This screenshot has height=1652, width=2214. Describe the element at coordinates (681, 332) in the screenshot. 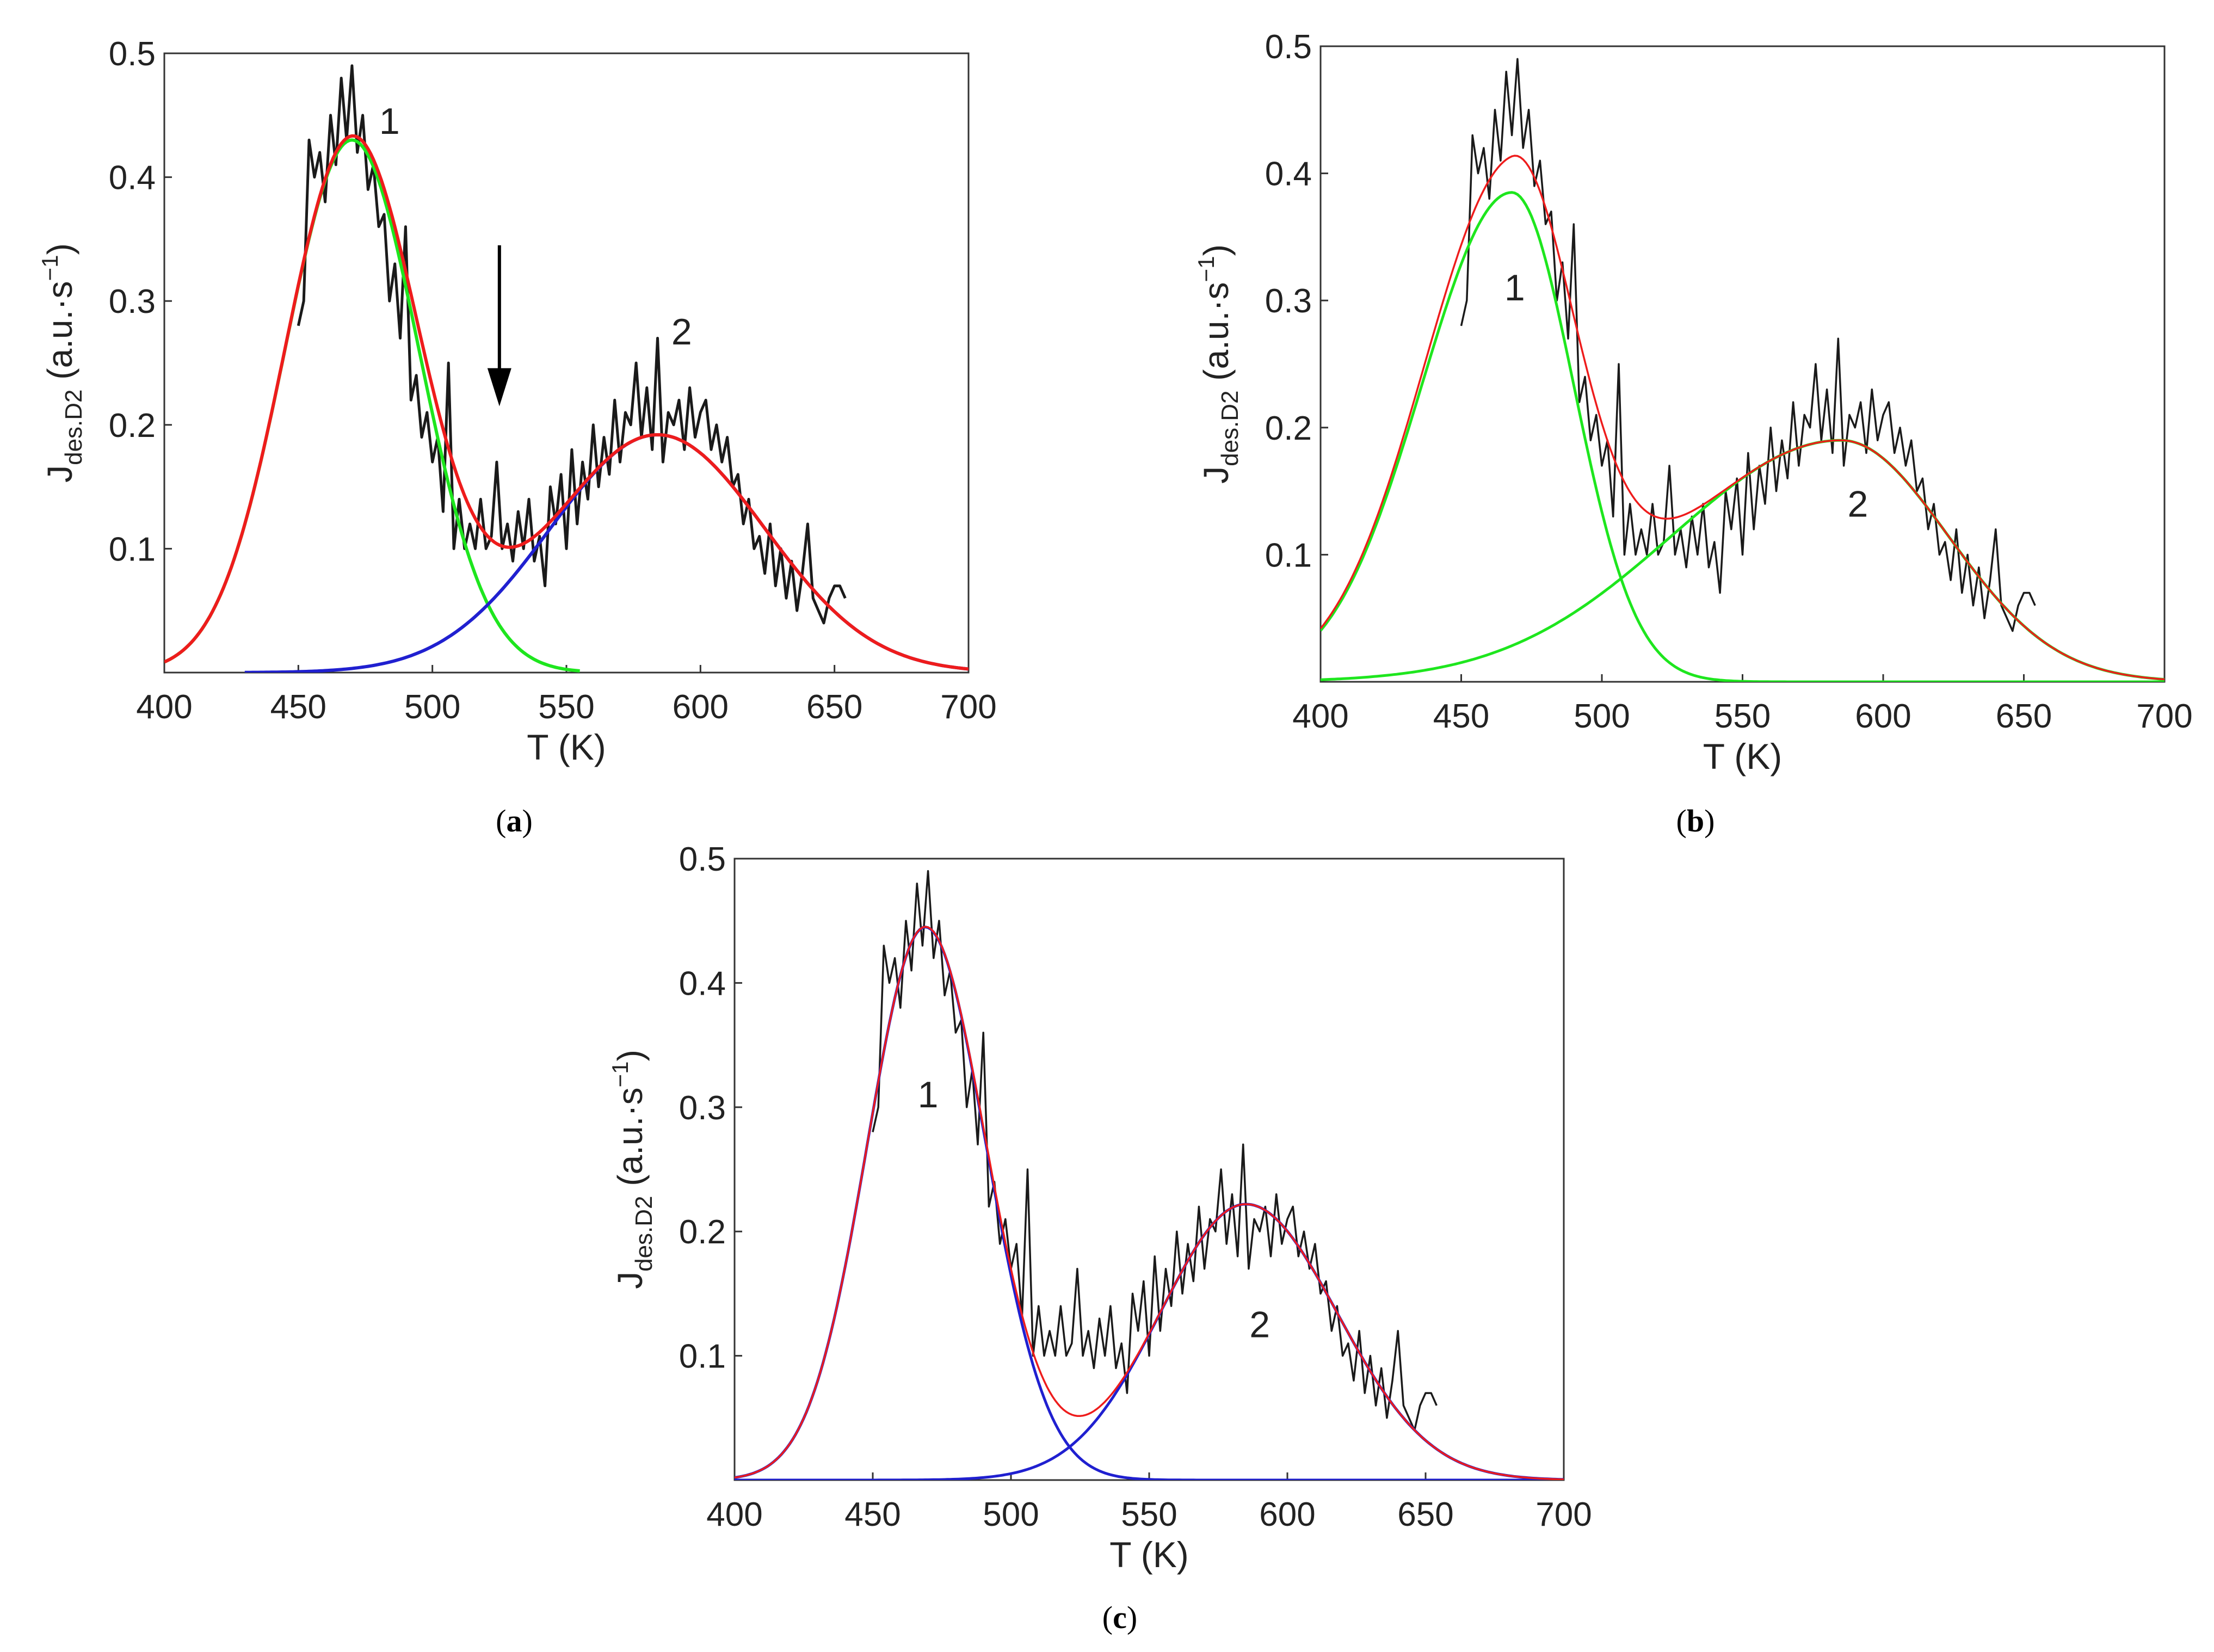

I see `panel-a-peak-label-2: 2` at that location.